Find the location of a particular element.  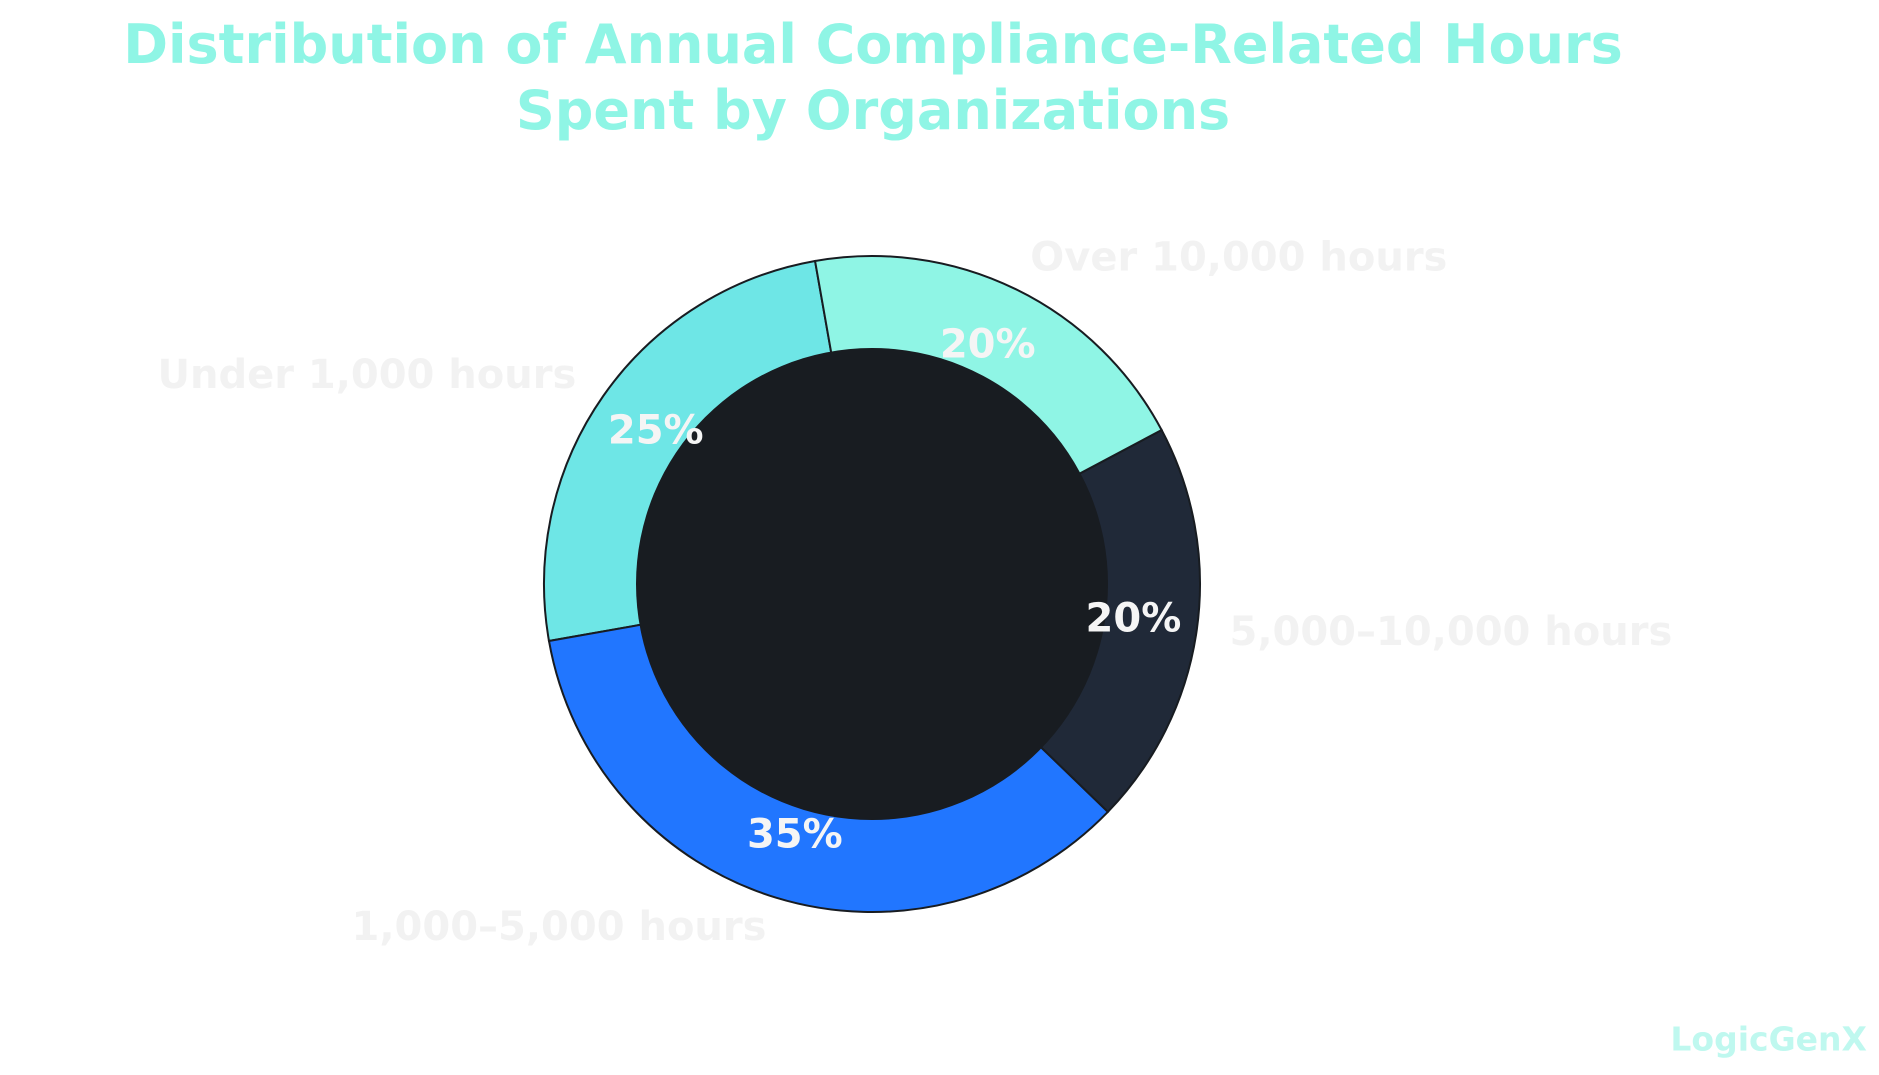

slice-label: Under 1,000 hours is located at coordinates (366, 375).